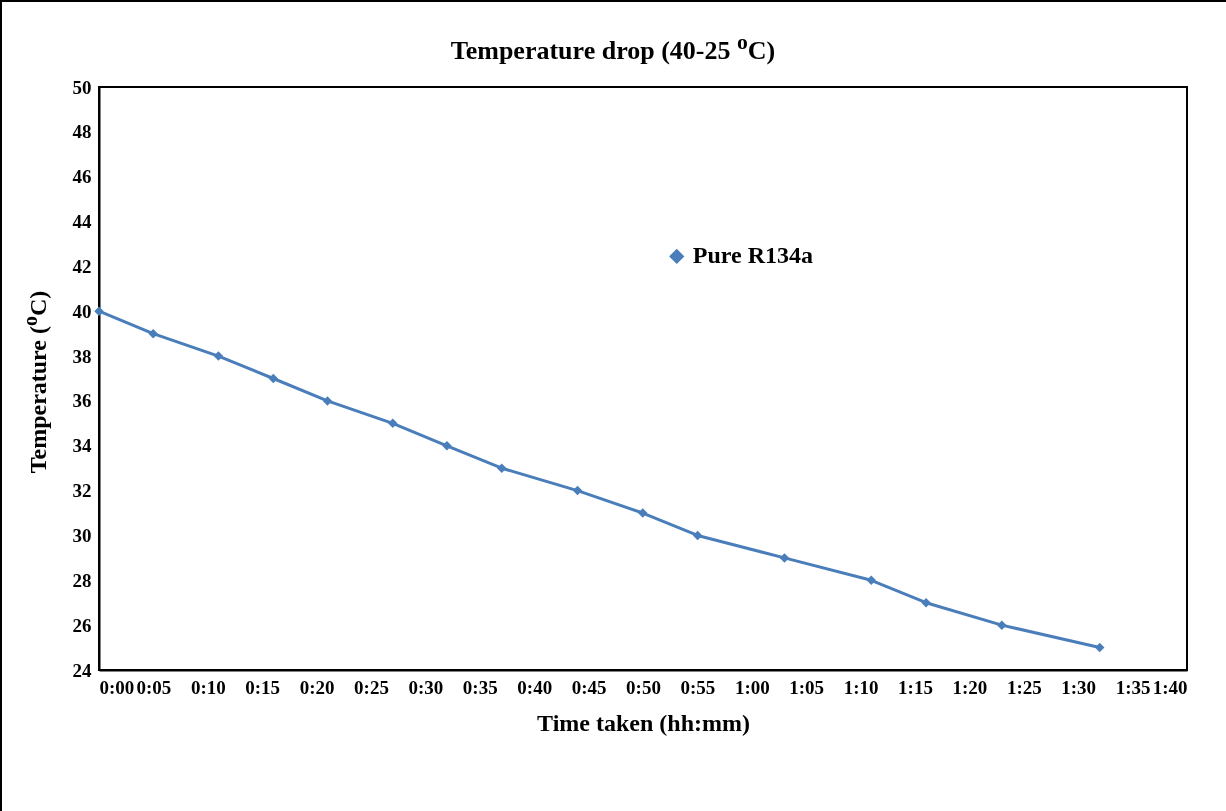  Describe the element at coordinates (1079, 687) in the screenshot. I see `x-tick-label: 1:30` at that location.